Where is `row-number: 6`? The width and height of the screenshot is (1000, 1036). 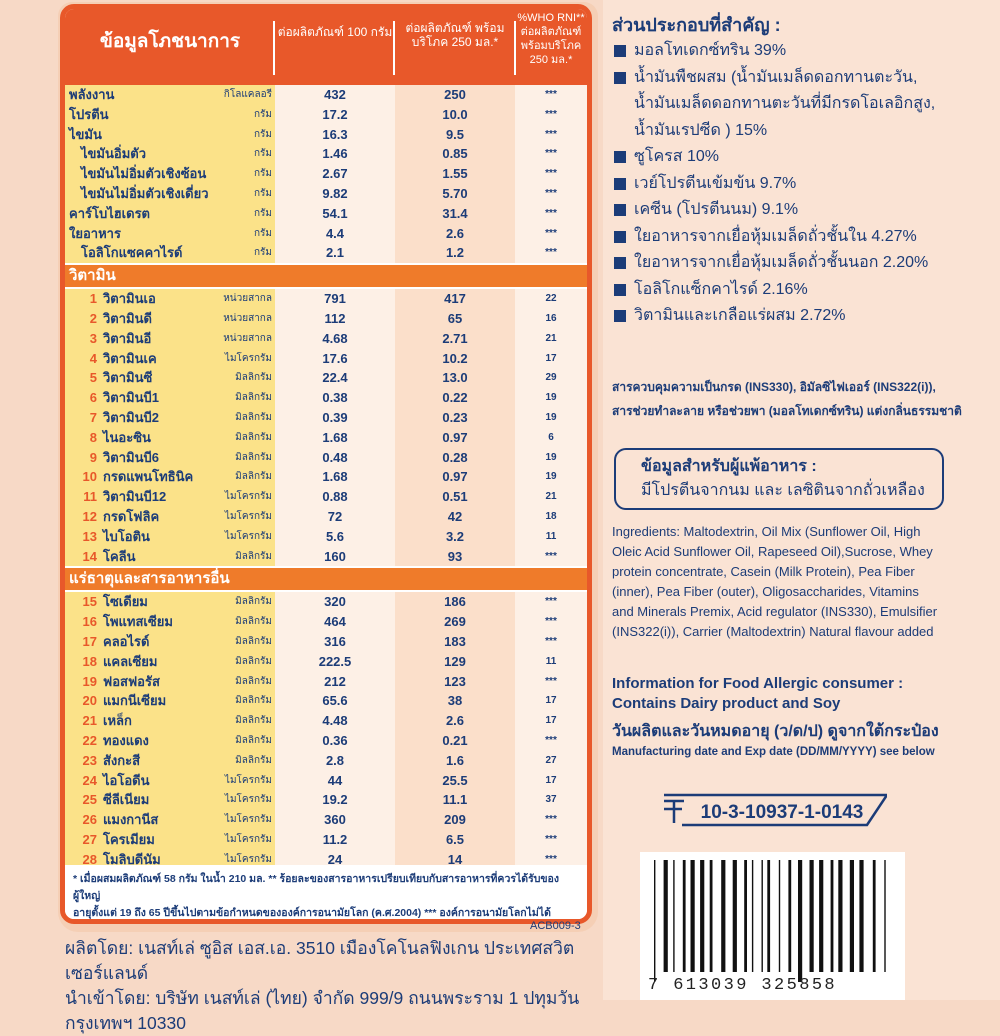 row-number: 6 is located at coordinates (93, 398).